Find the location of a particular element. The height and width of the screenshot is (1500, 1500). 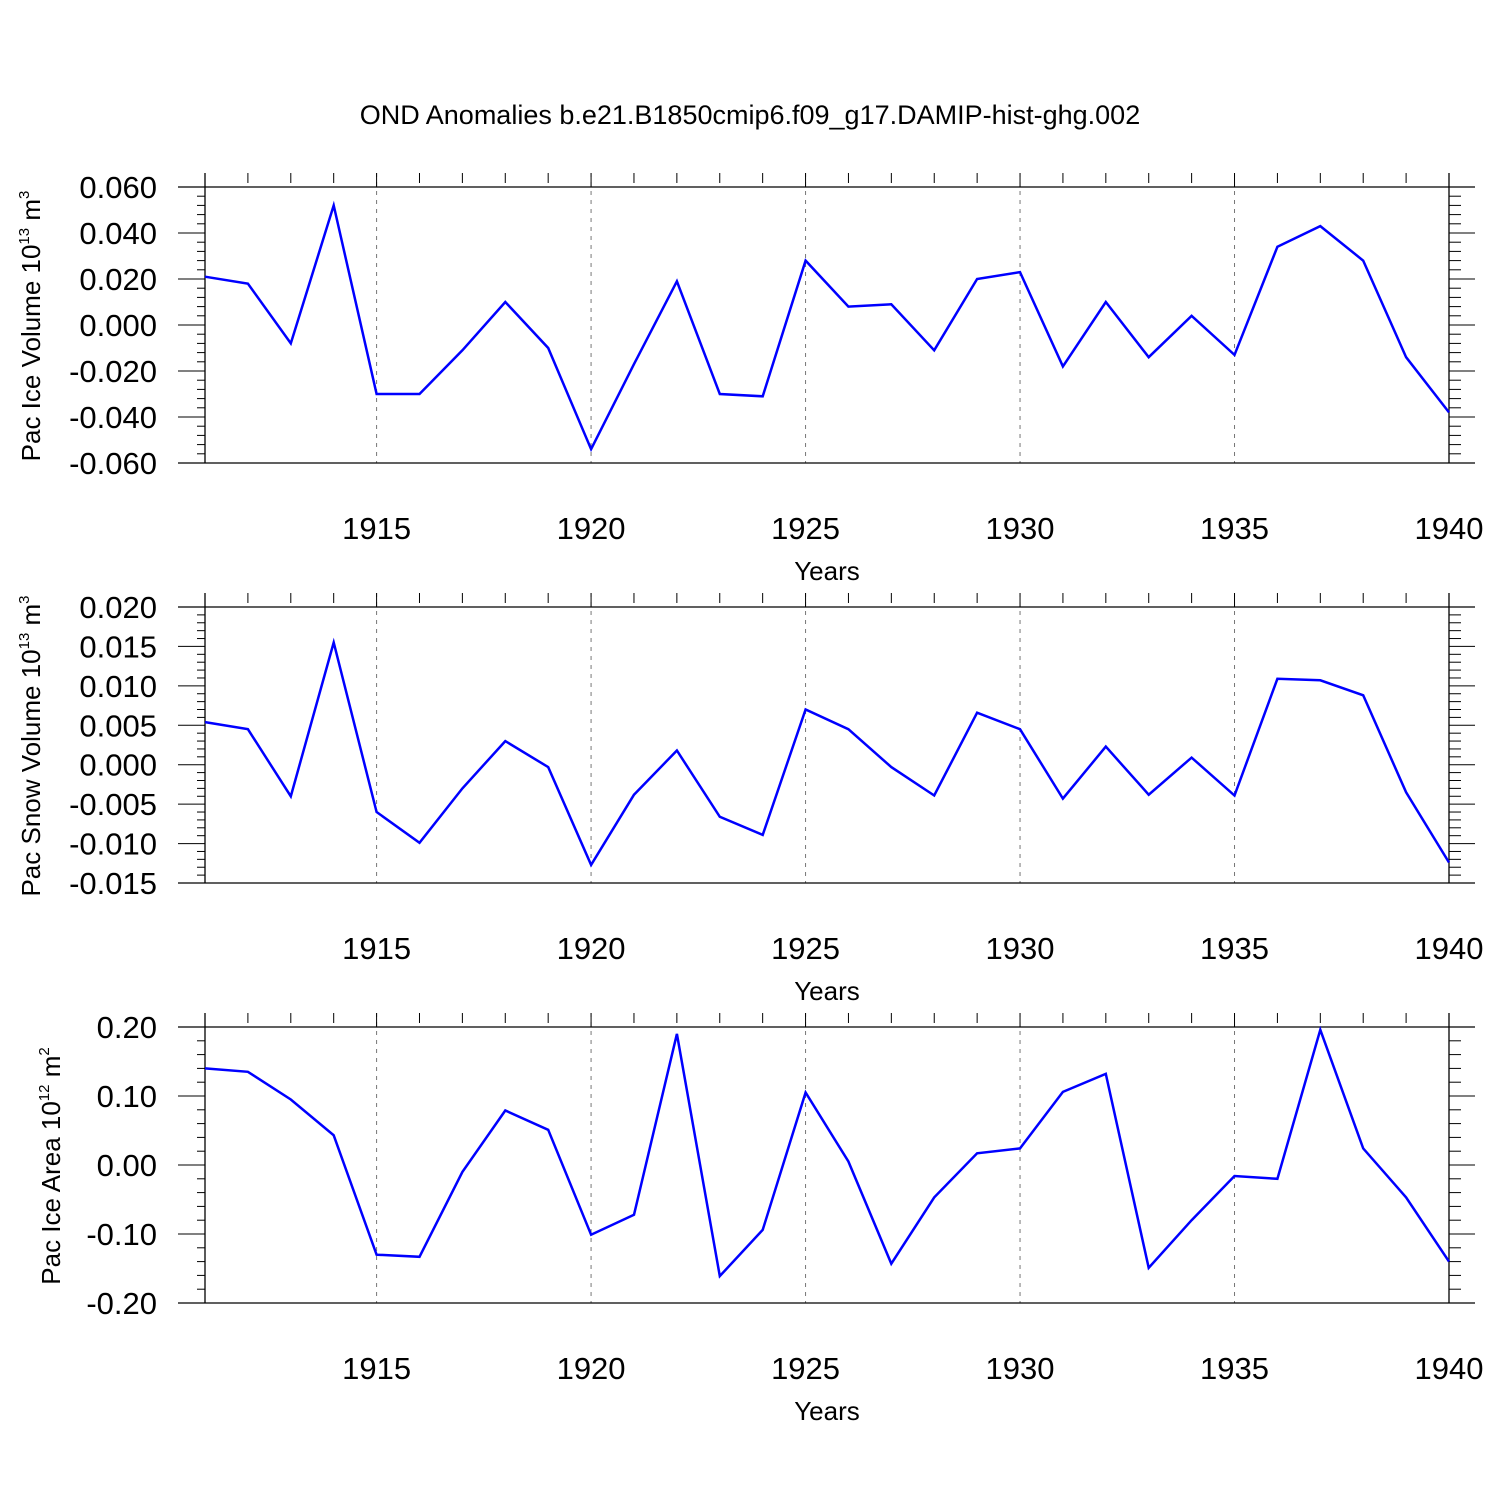

y-tick-label: 0.010 is located at coordinates (118, 686).